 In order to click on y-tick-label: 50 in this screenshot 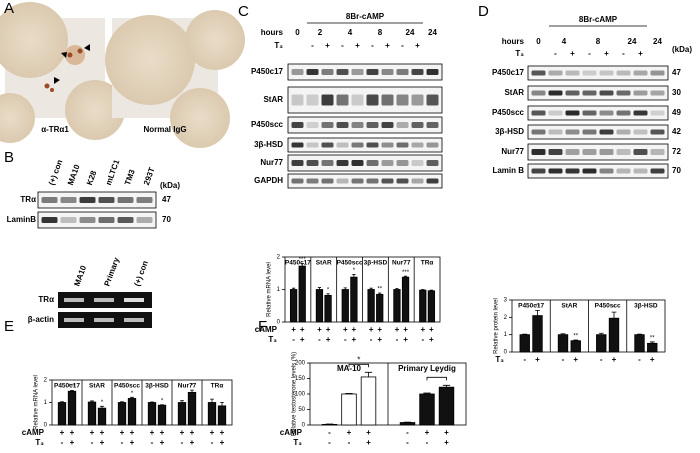, I will do `click(301, 410)`.